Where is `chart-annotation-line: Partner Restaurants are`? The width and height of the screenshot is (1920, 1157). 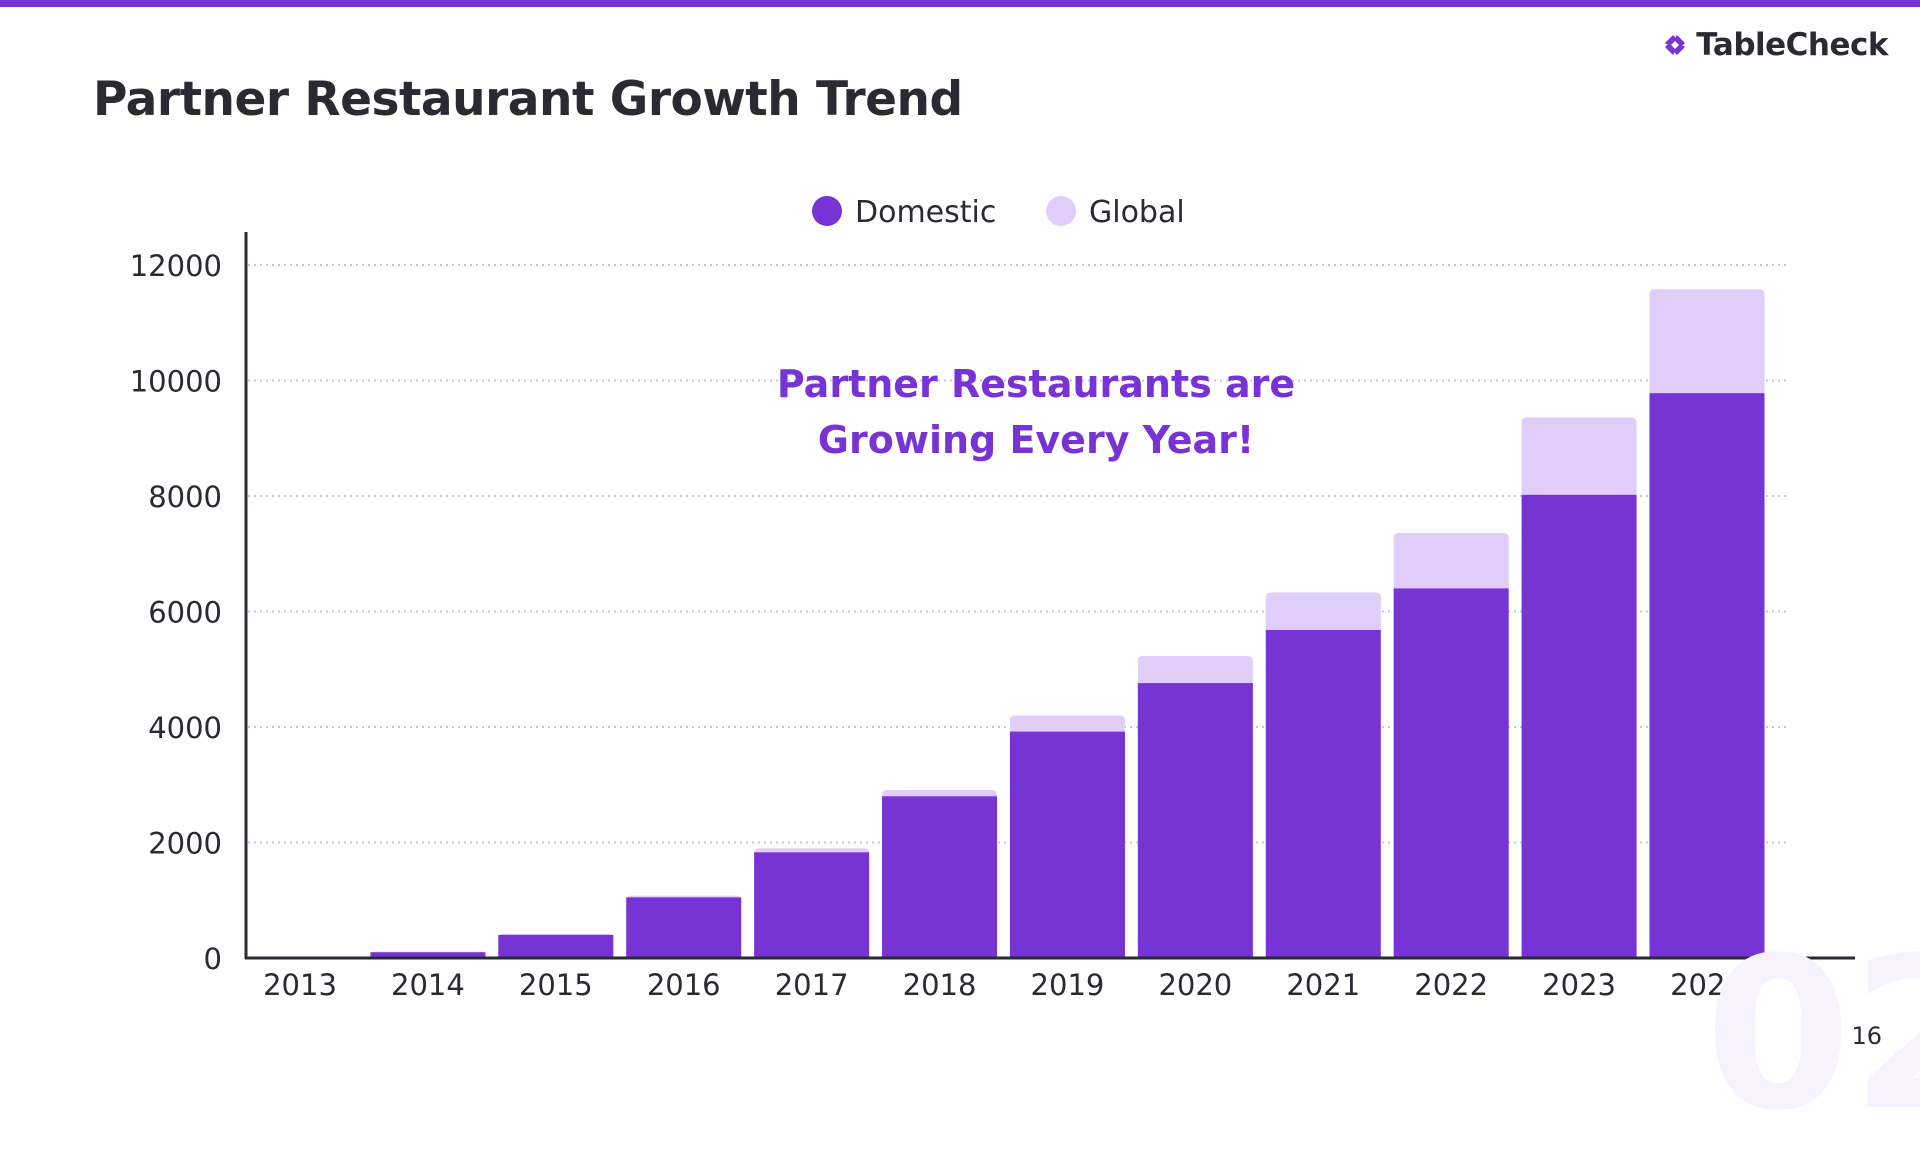
chart-annotation-line: Partner Restaurants are is located at coordinates (1036, 384).